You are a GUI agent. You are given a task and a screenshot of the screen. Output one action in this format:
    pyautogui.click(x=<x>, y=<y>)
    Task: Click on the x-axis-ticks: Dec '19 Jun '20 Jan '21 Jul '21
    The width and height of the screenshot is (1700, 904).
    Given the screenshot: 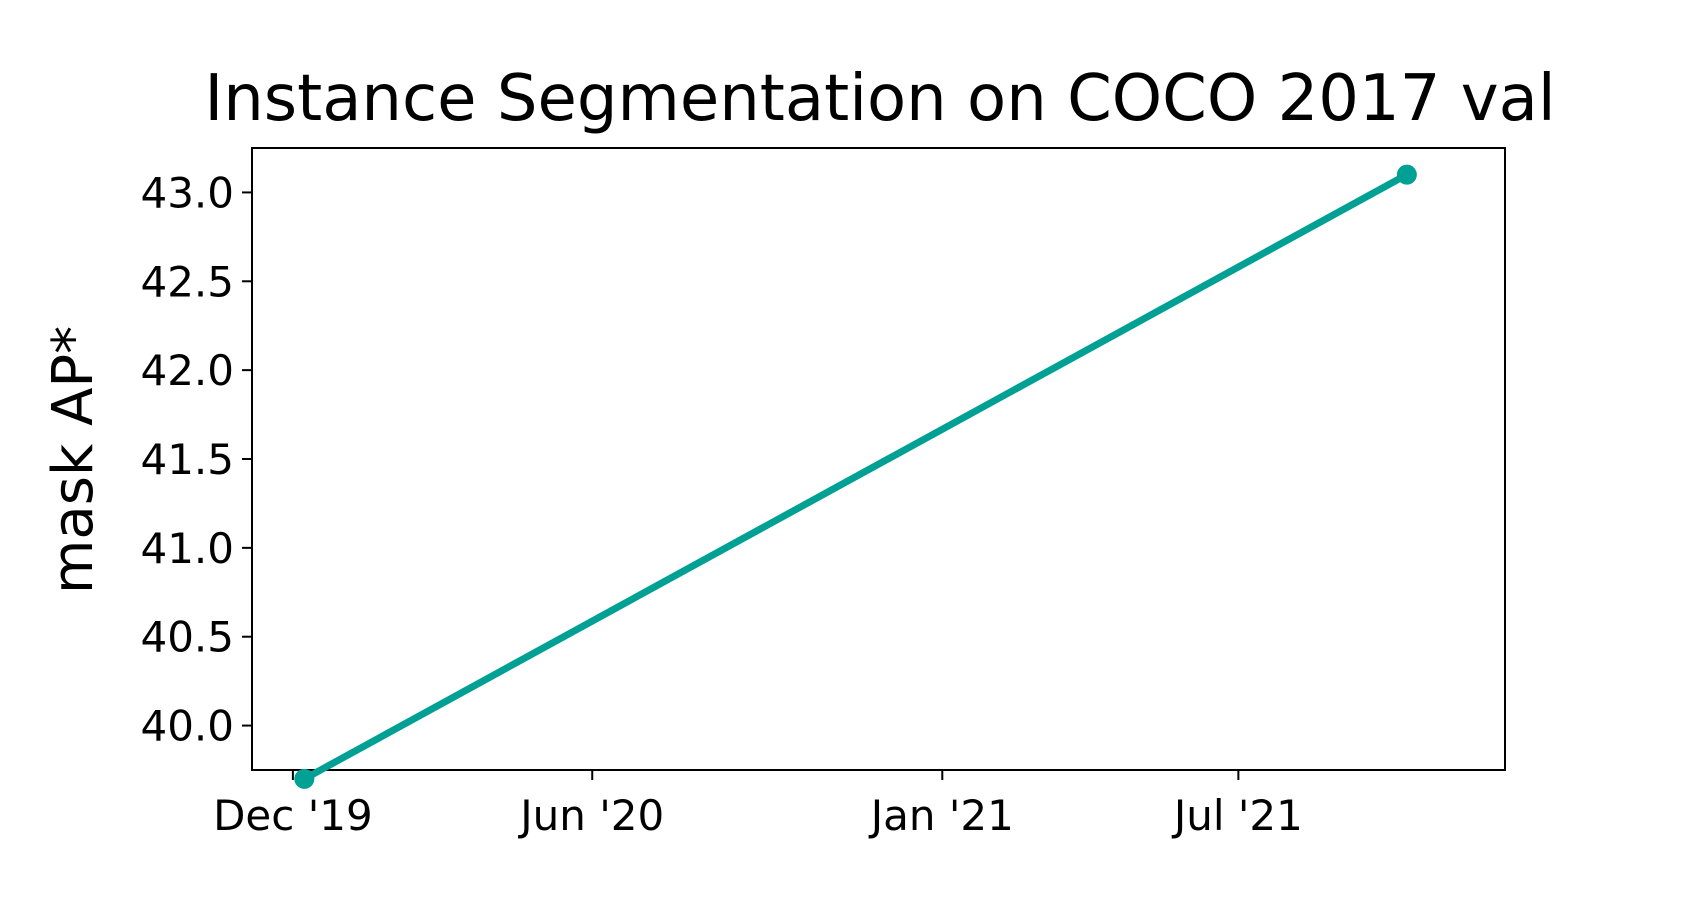 What is the action you would take?
    pyautogui.click(x=758, y=805)
    